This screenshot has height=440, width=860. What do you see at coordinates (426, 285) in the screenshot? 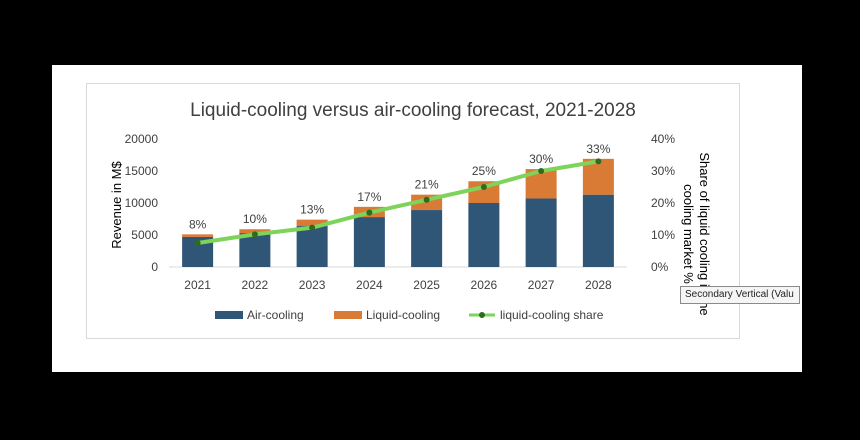
I see `x-tick-label: 2025` at bounding box center [426, 285].